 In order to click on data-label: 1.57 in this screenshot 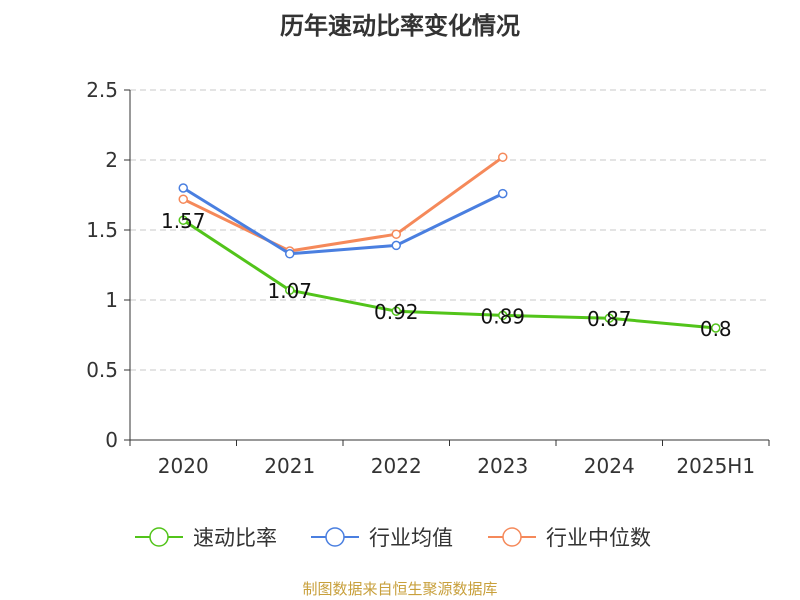, I will do `click(183, 221)`.